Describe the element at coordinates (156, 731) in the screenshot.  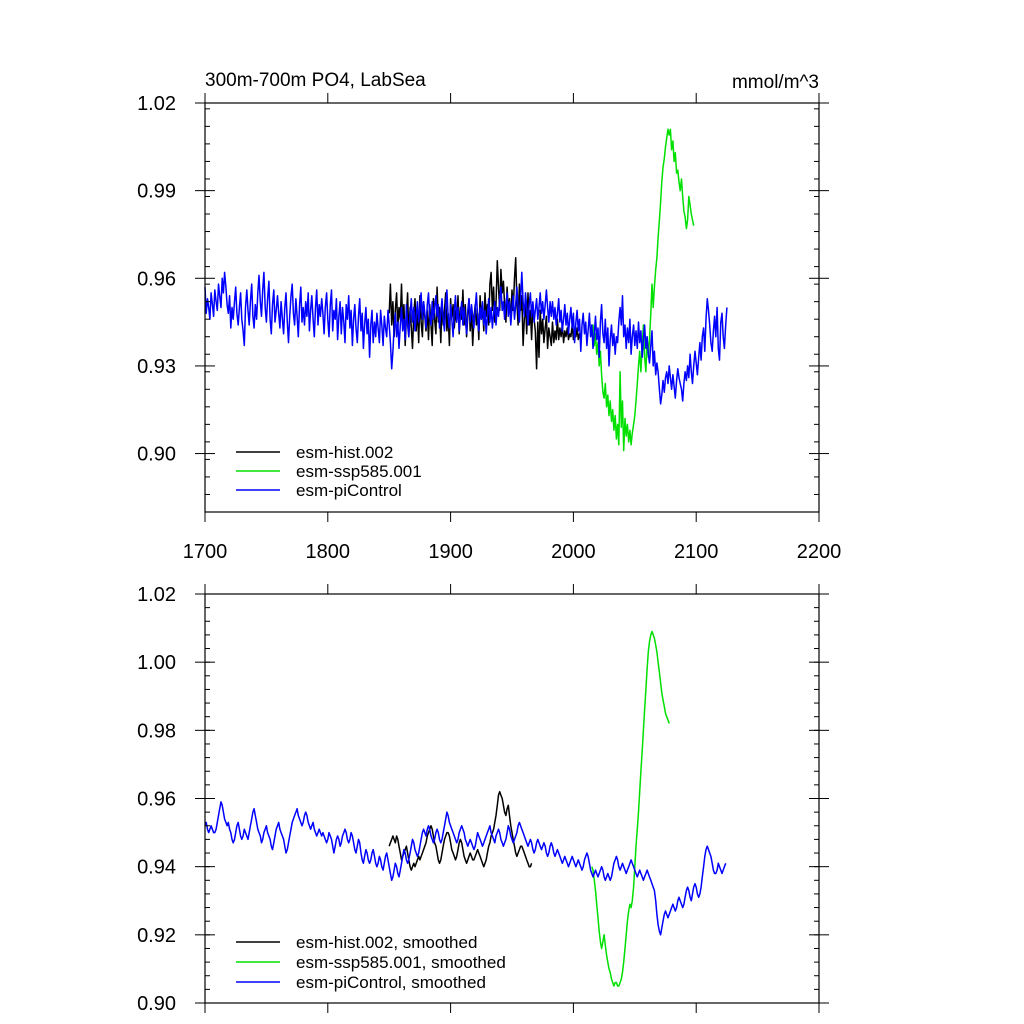
I see `bottom-y-tick-label: 0.98` at that location.